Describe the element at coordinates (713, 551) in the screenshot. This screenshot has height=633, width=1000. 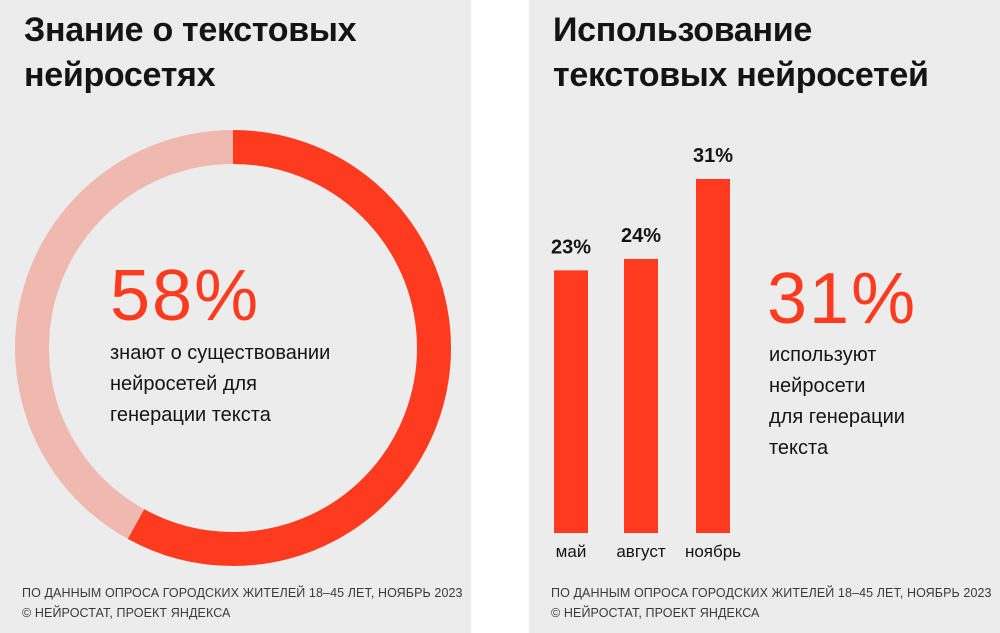
I see `bar-category-label-3: ноябрь` at that location.